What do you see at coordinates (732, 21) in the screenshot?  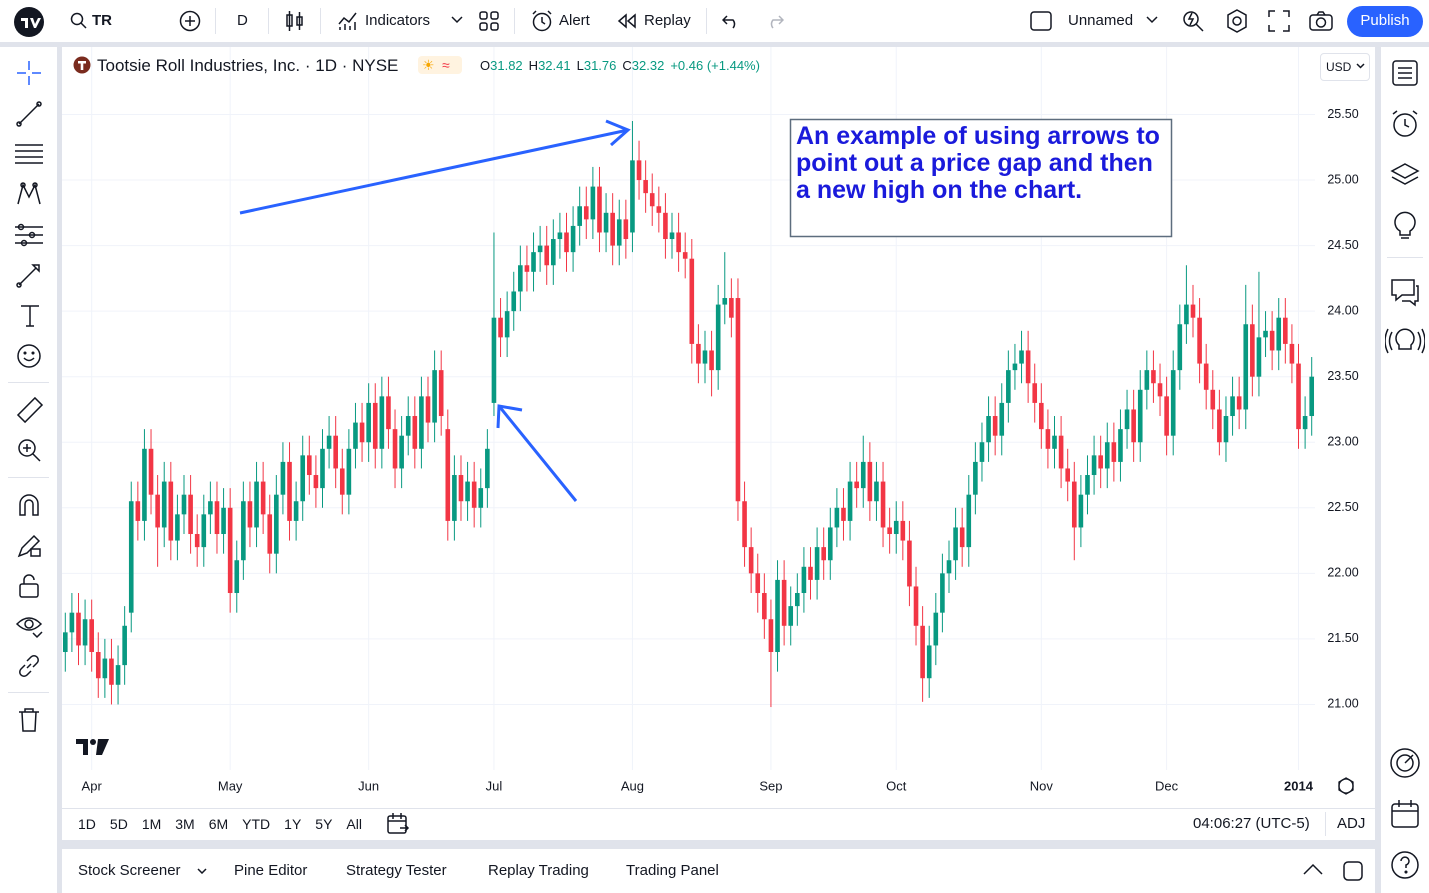 I see `undo` at bounding box center [732, 21].